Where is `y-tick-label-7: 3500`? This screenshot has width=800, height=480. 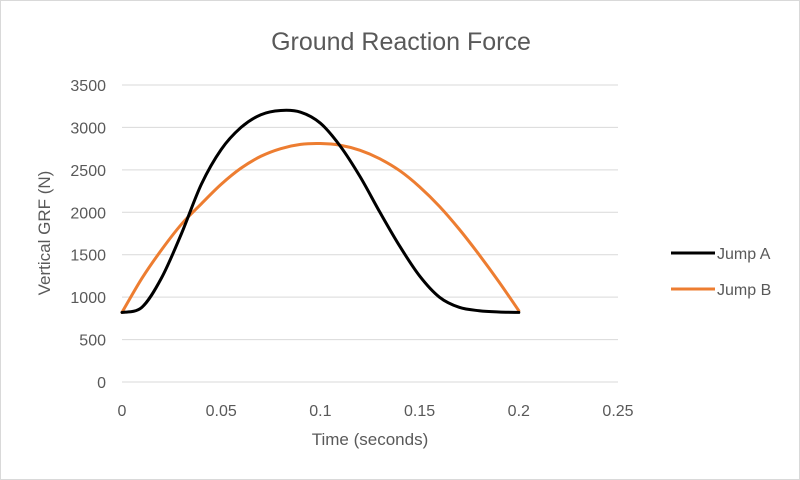
y-tick-label-7: 3500 is located at coordinates (88, 86).